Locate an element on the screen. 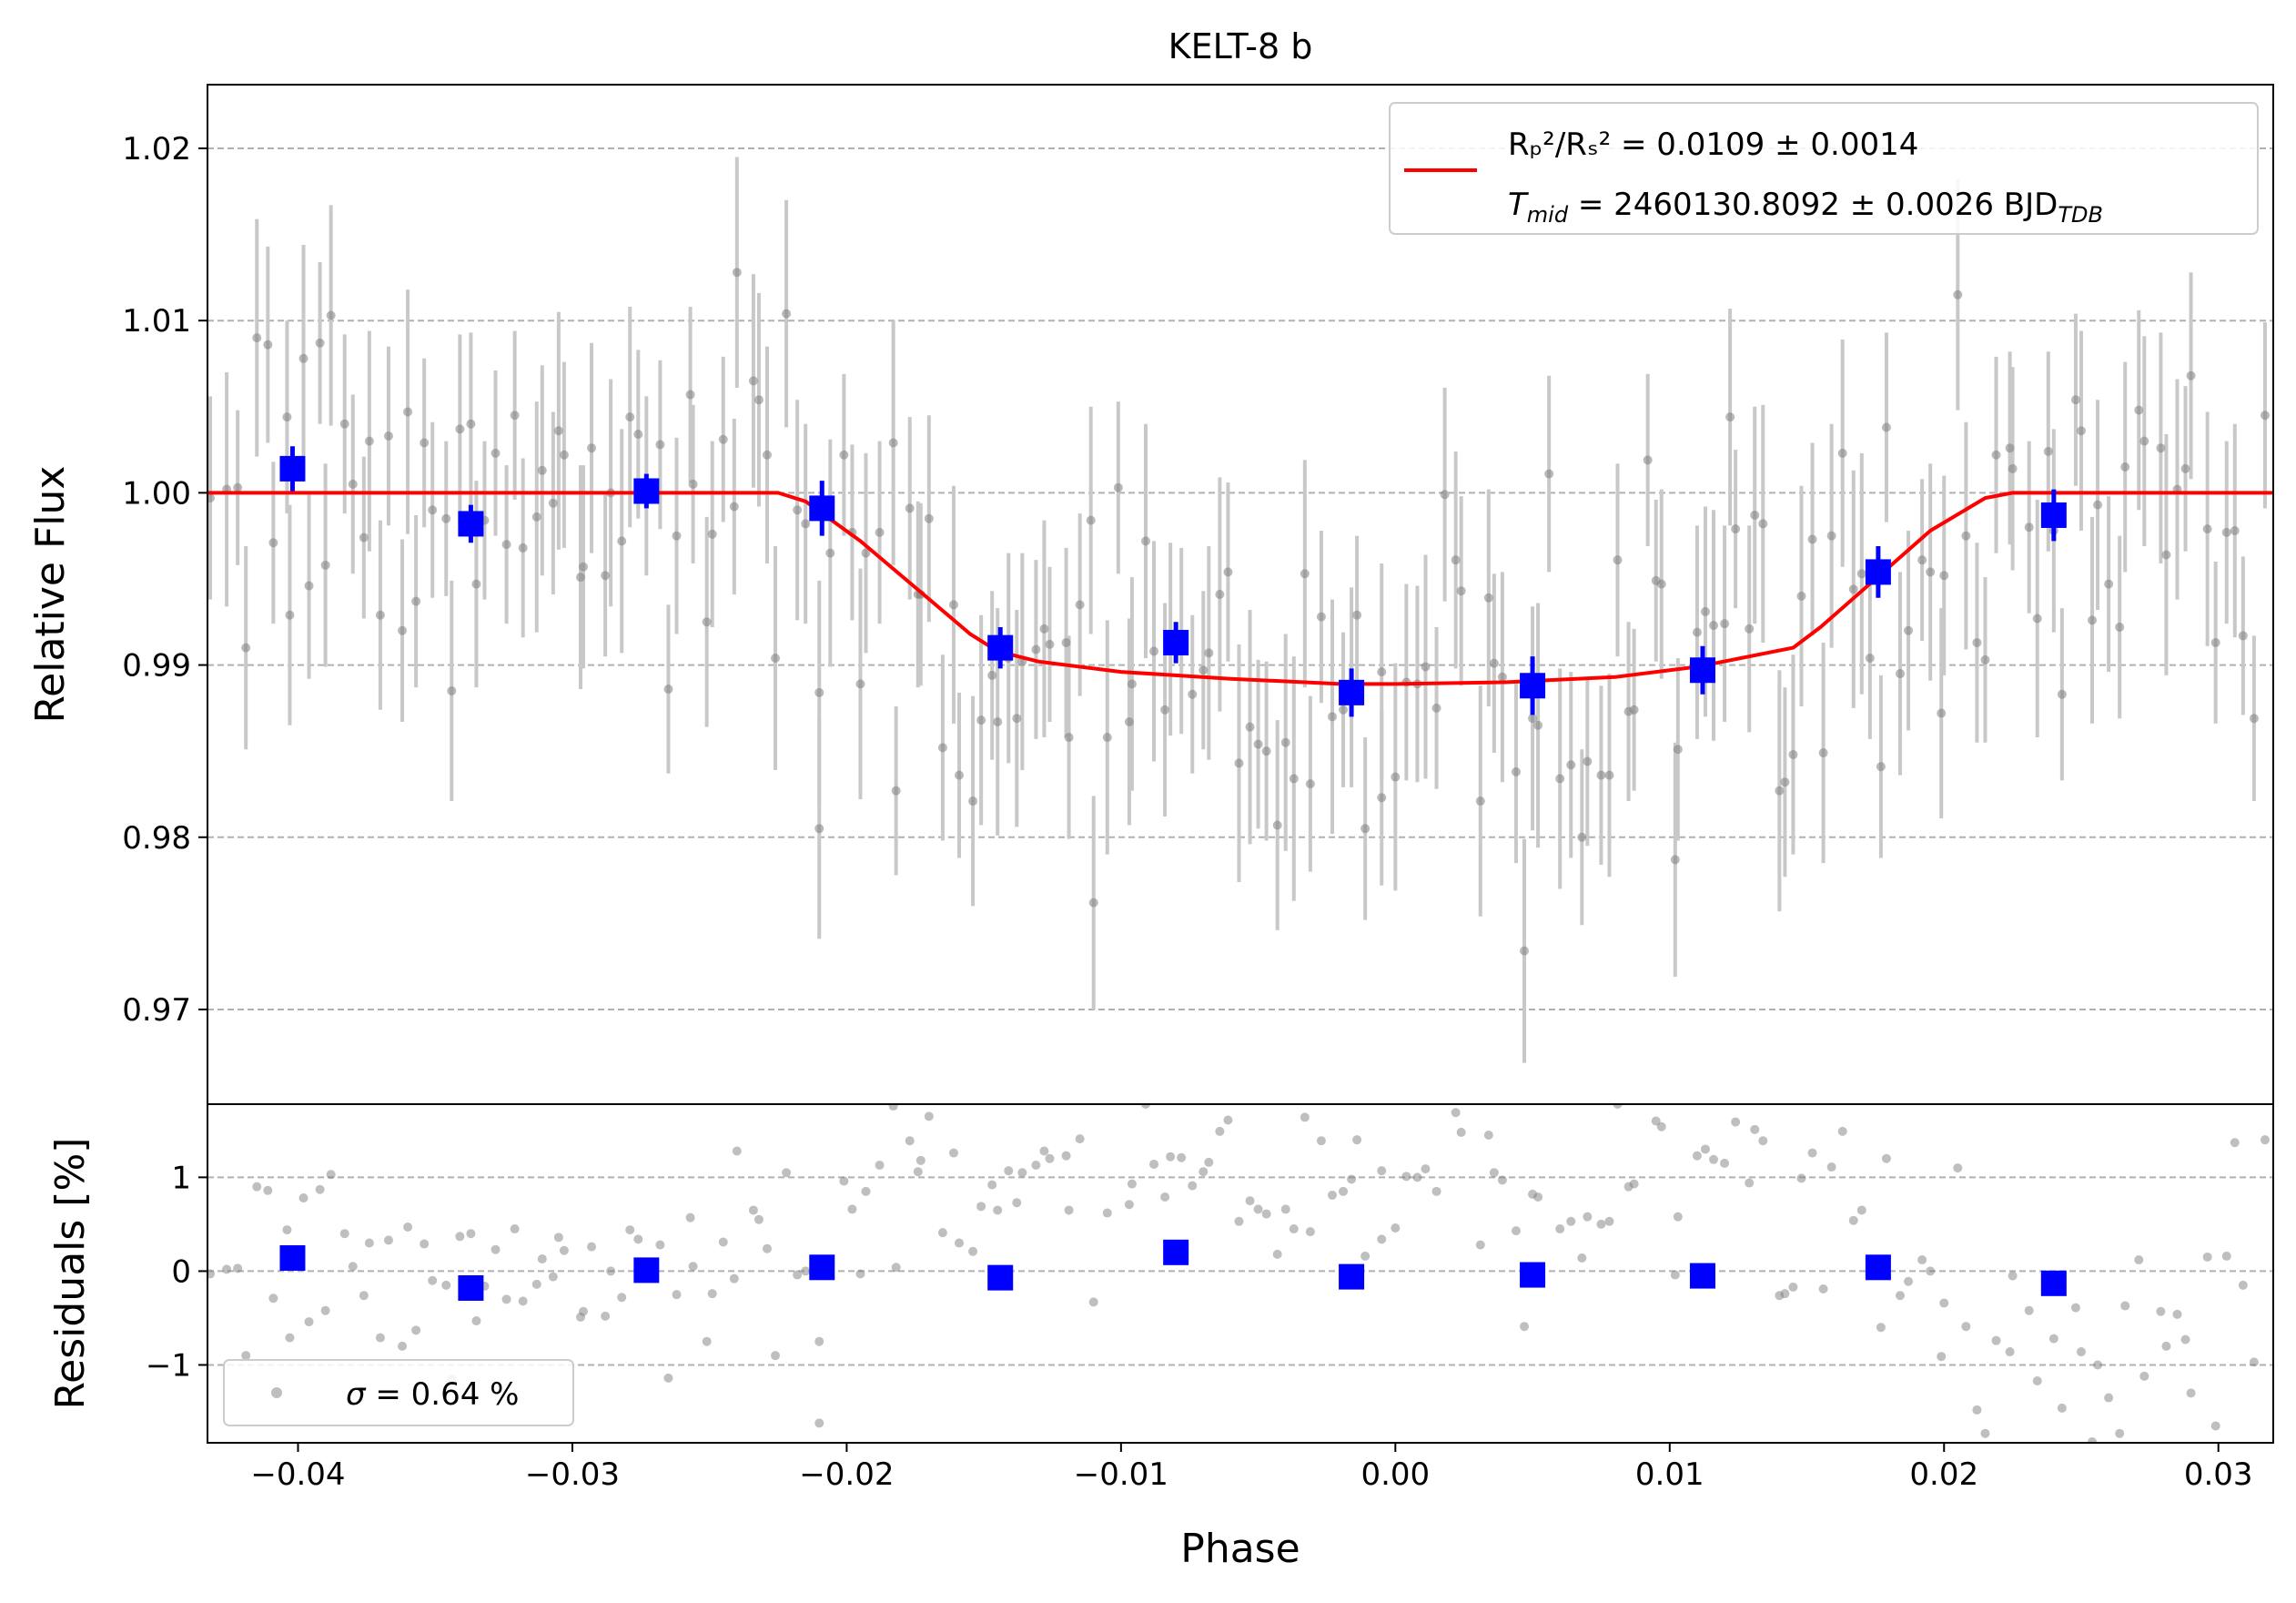 The width and height of the screenshot is (2296, 1603). chart-title: KELT-8 b is located at coordinates (1240, 46).